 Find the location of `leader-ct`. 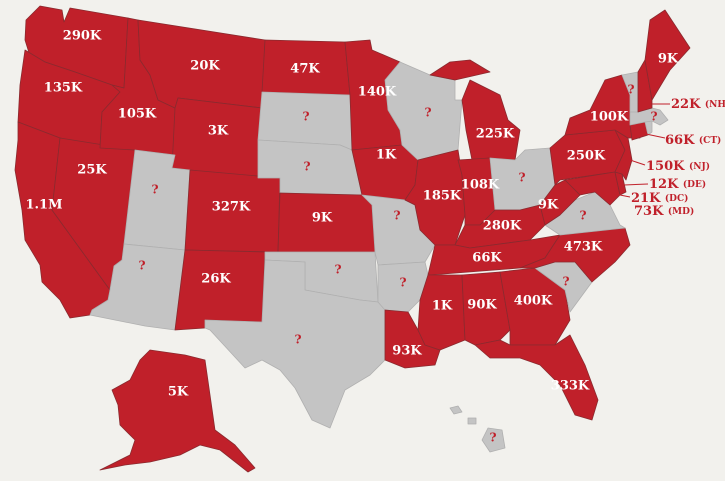

leader-ct is located at coordinates (655, 136).